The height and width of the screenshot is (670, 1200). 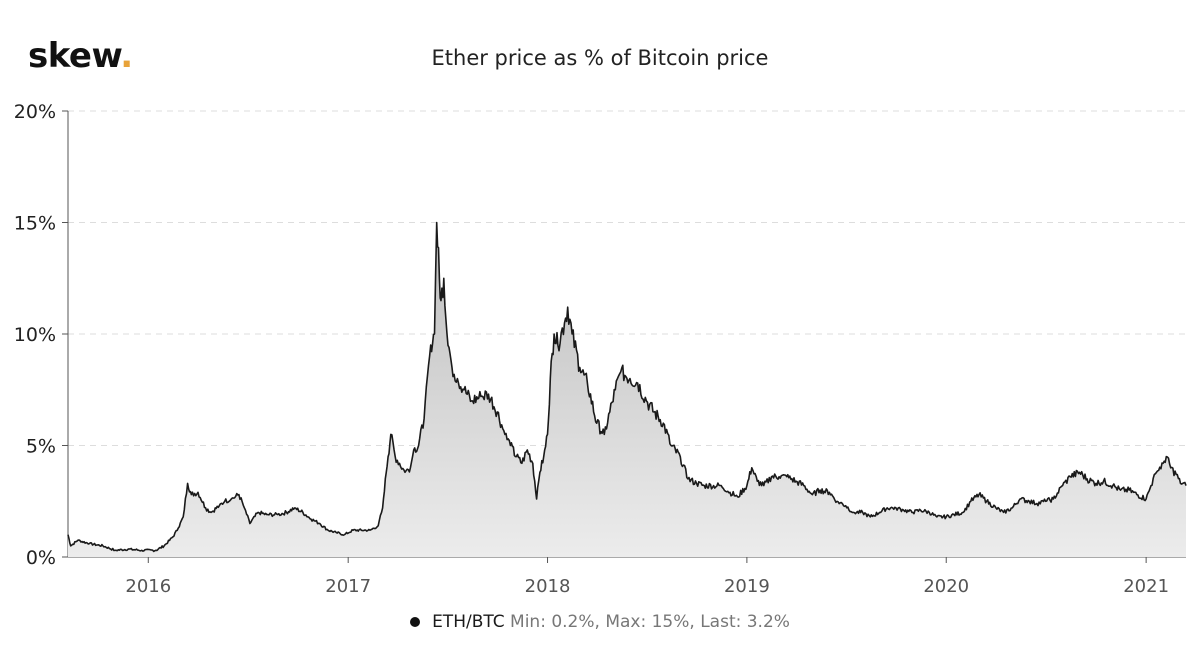 What do you see at coordinates (548, 586) in the screenshot?
I see `x-tick-label: 2018` at bounding box center [548, 586].